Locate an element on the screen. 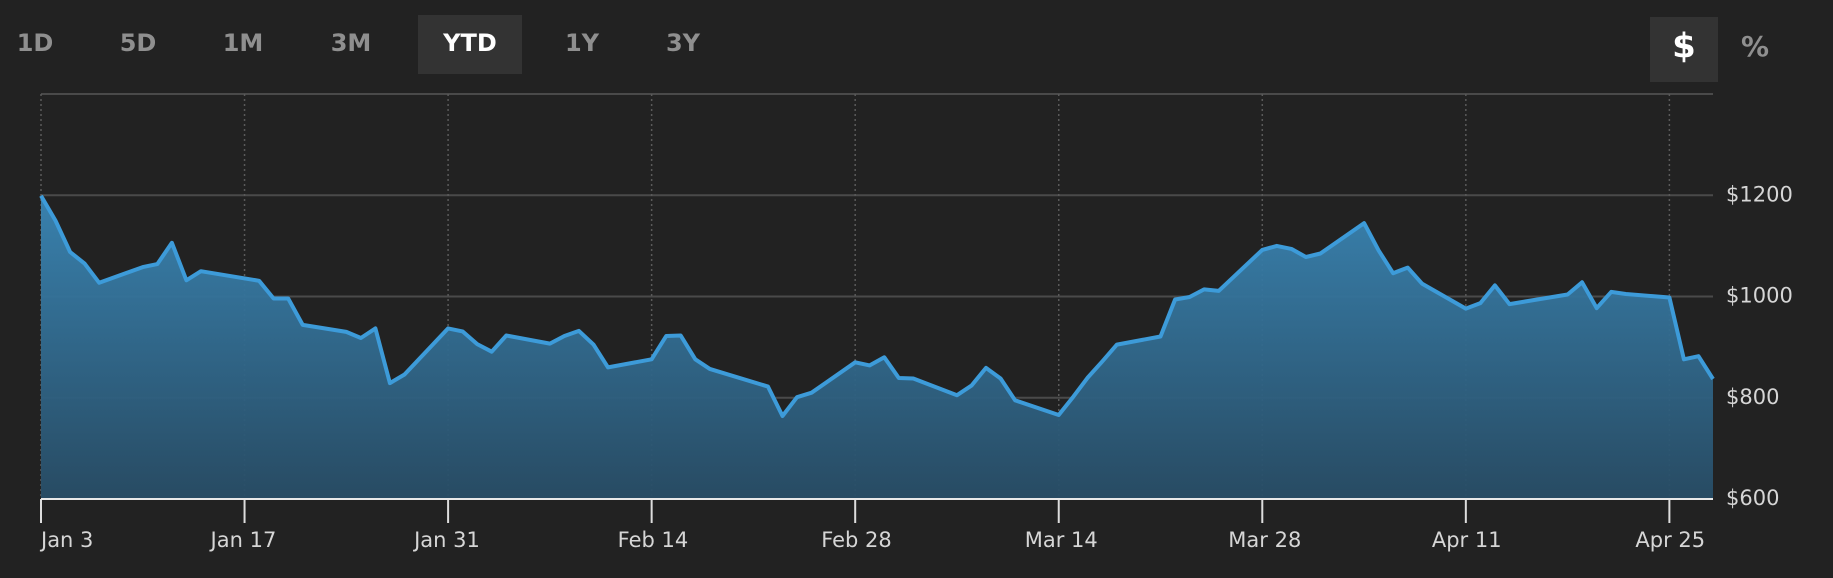 The width and height of the screenshot is (1833, 578). x-tick-label: Jan 31 is located at coordinates (446, 540).